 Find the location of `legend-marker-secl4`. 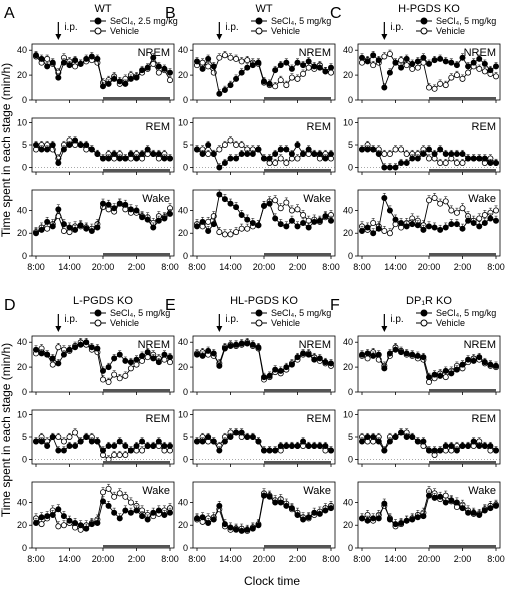

legend-marker-secl4 is located at coordinates (259, 313).